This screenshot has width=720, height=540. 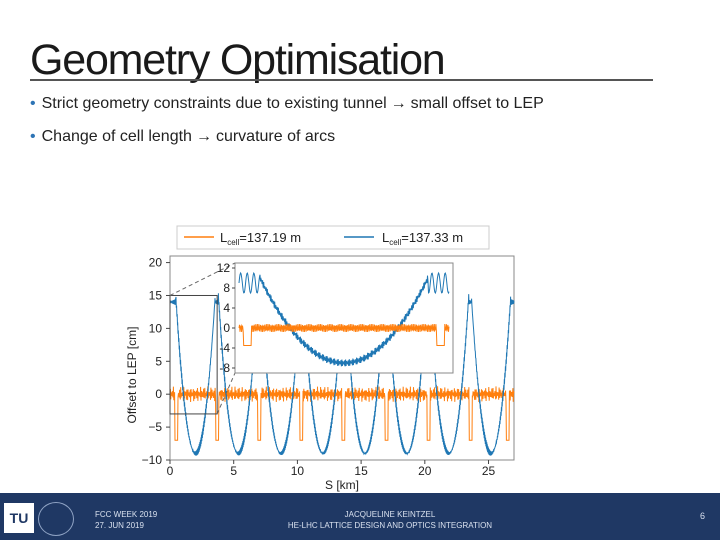 I want to click on y-tick-label: 0, so click(x=158, y=394).